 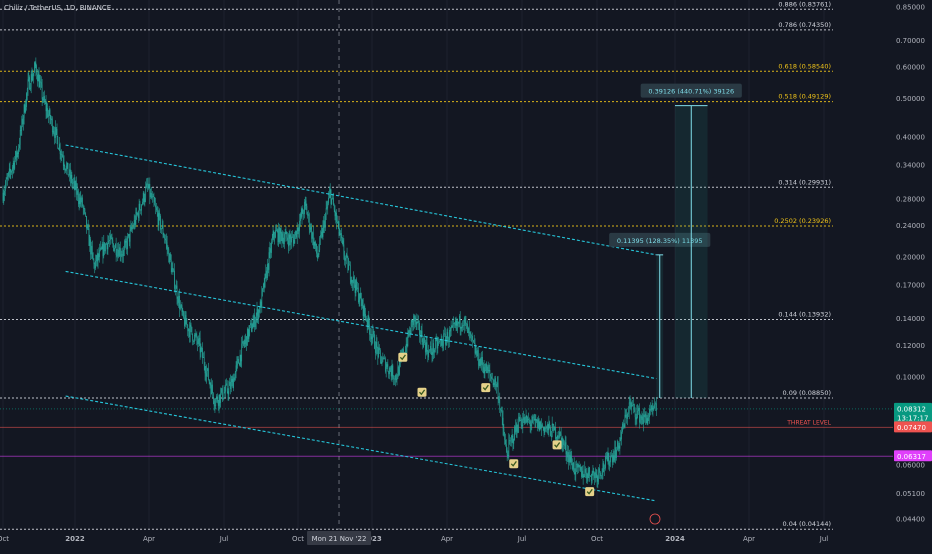 I want to click on measure-label-bg, so click(x=691, y=90).